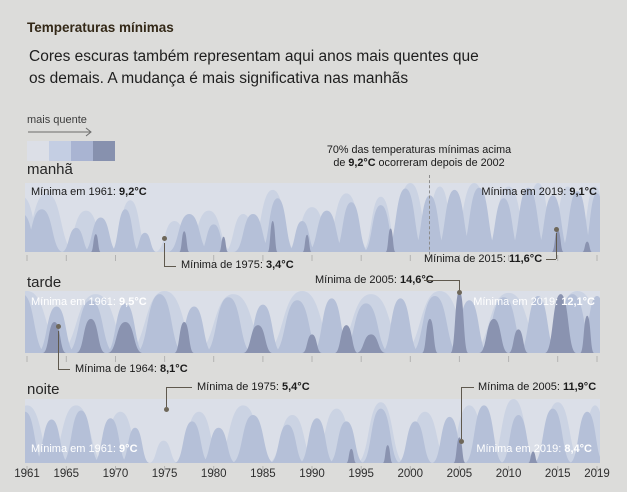 The image size is (627, 492). Describe the element at coordinates (100, 27) in the screenshot. I see `page-title: Temperaturas mínimas` at that location.